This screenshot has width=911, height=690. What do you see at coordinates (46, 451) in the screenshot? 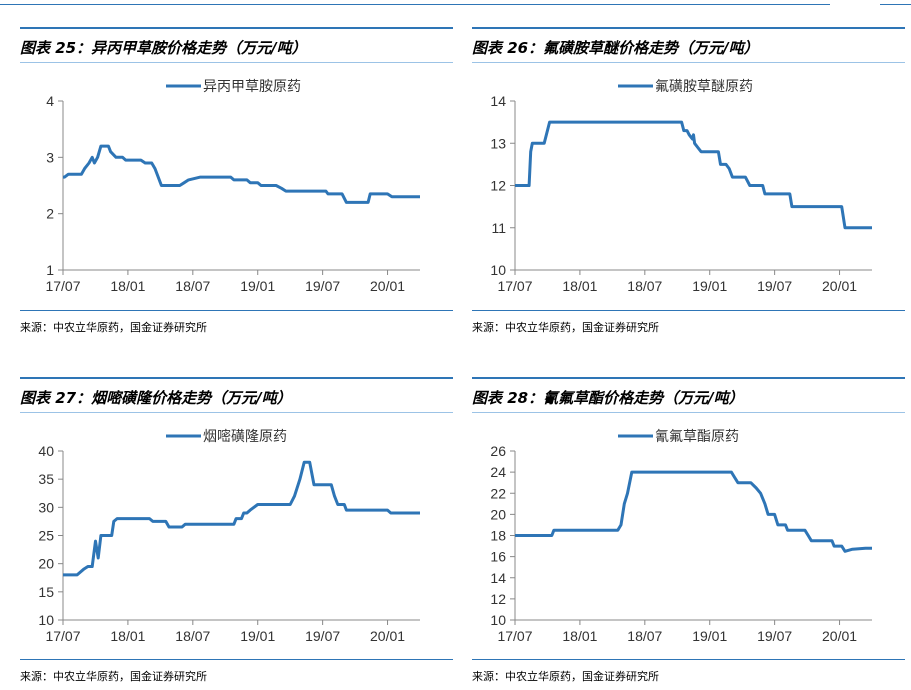
I see `y-tick-label: 40` at bounding box center [46, 451].